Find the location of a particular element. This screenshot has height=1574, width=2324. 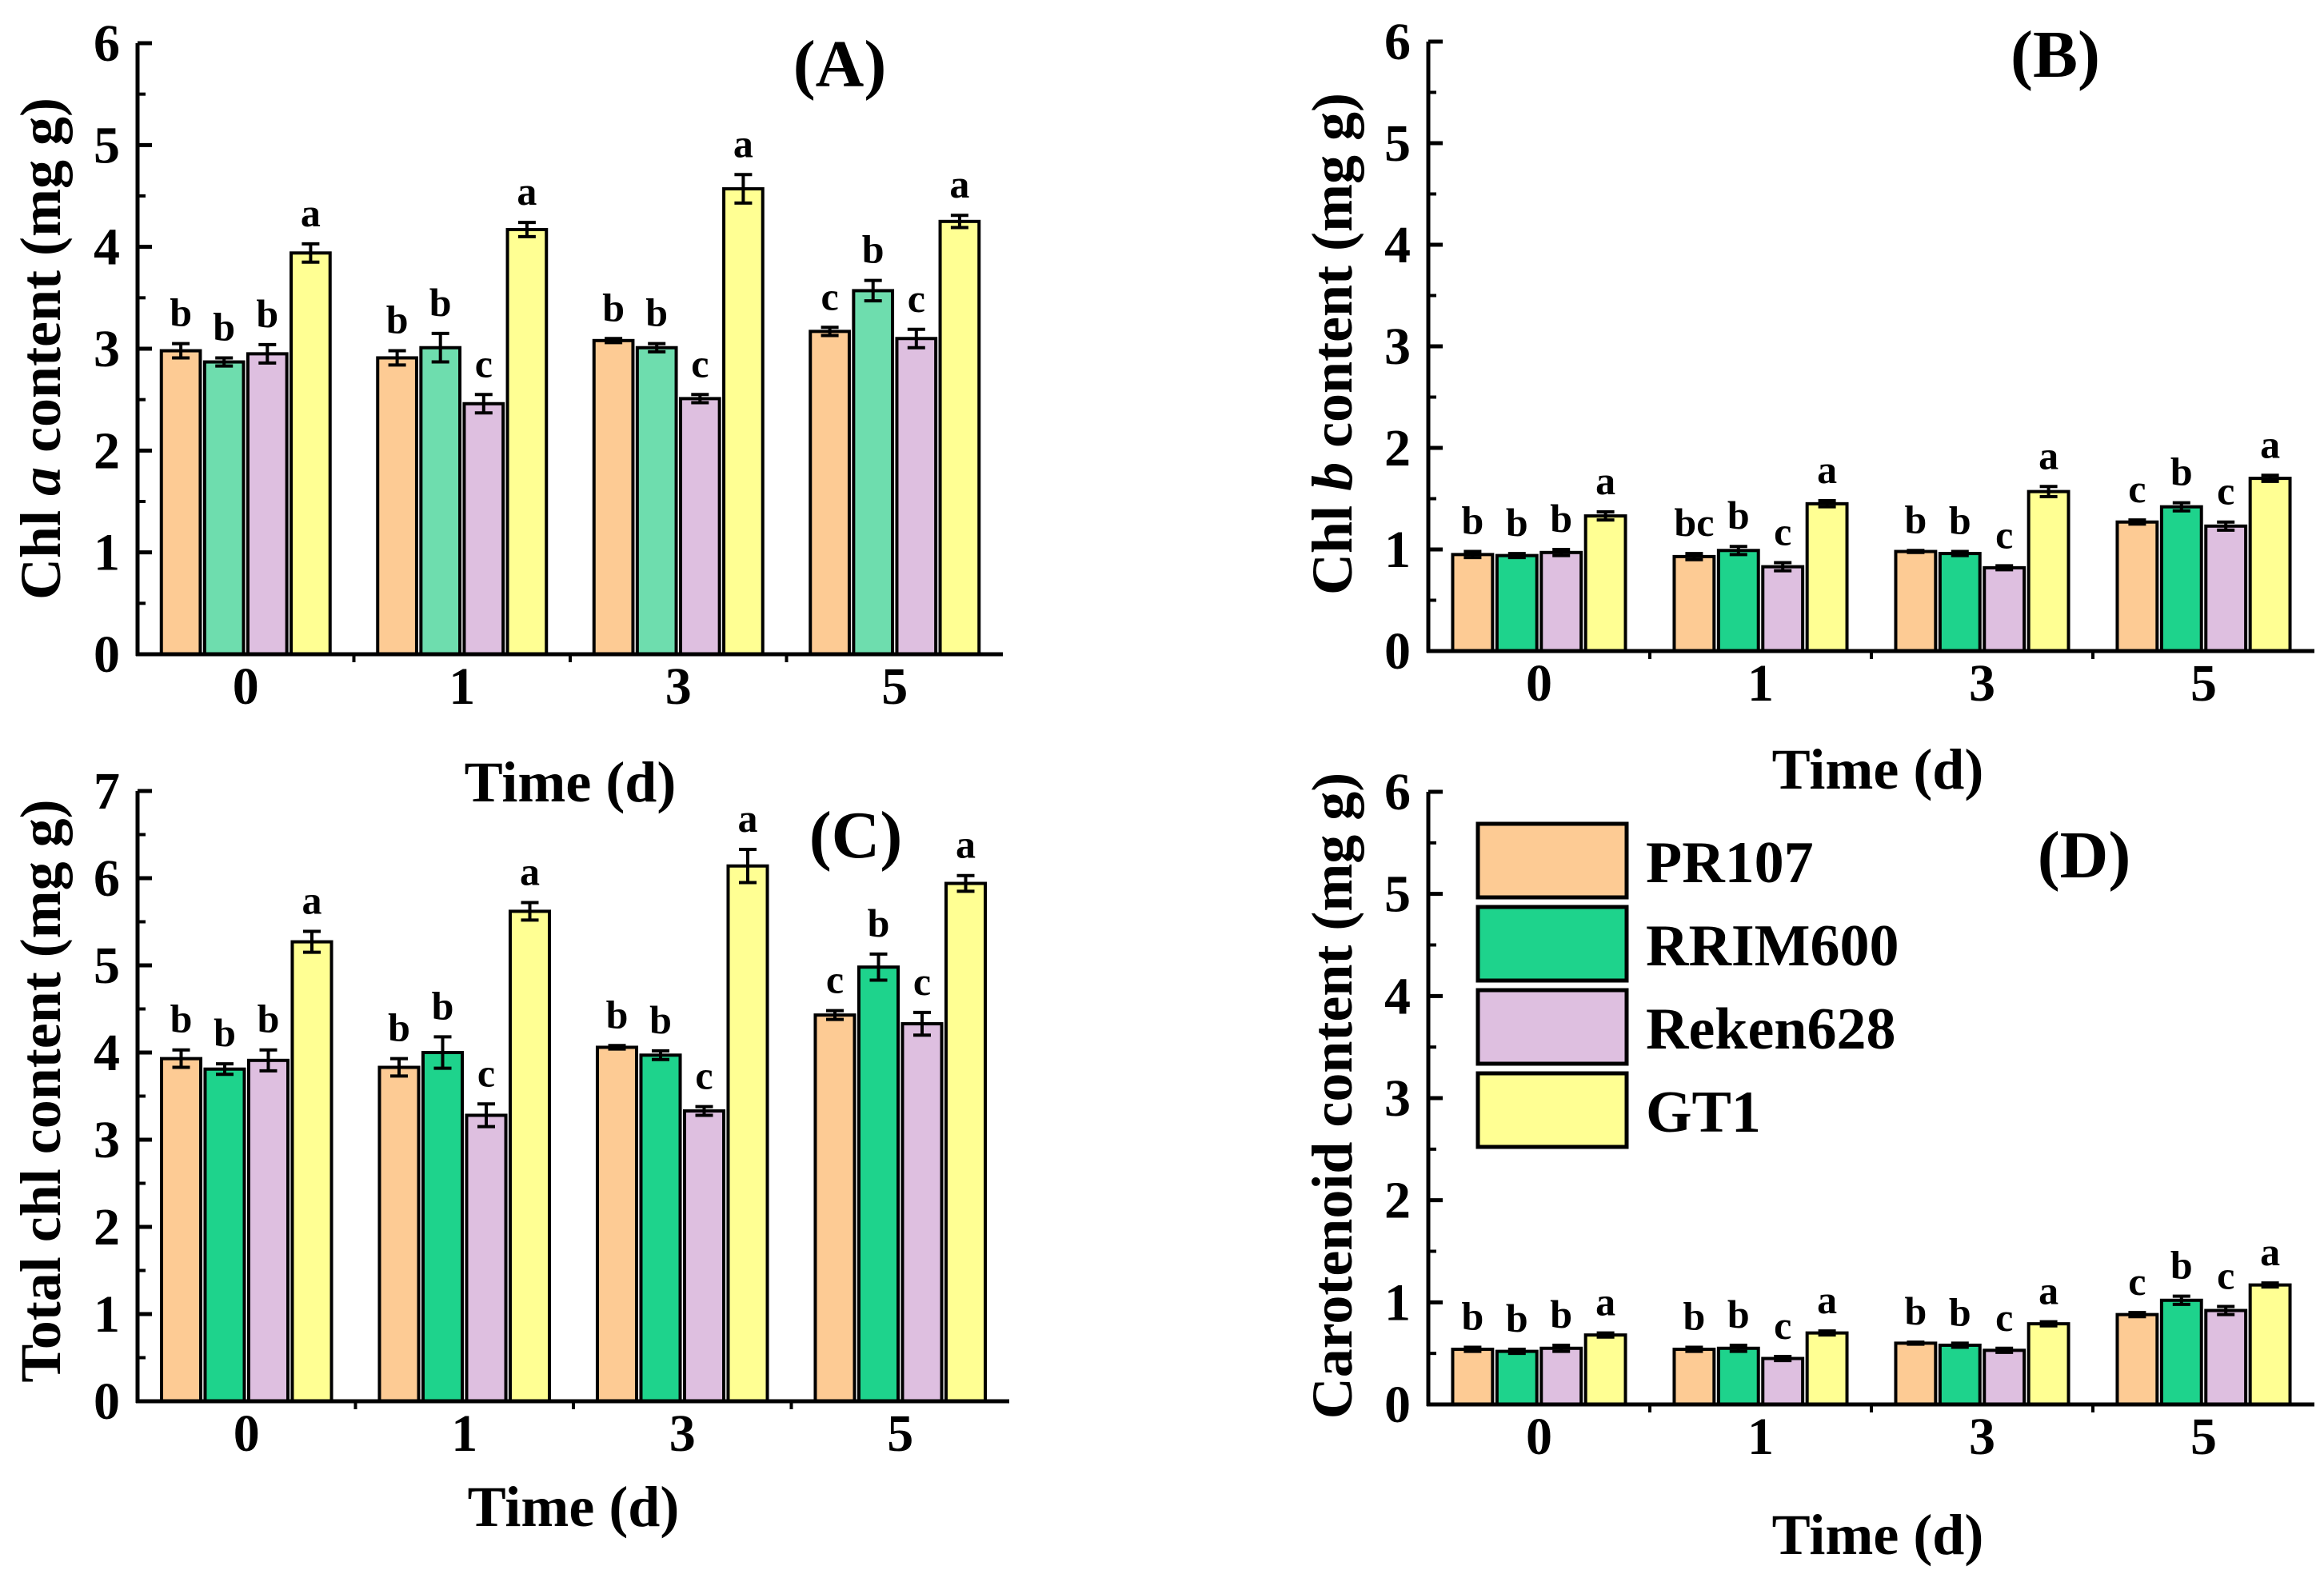

x-axis-title: Time (d) is located at coordinates (574, 1507).